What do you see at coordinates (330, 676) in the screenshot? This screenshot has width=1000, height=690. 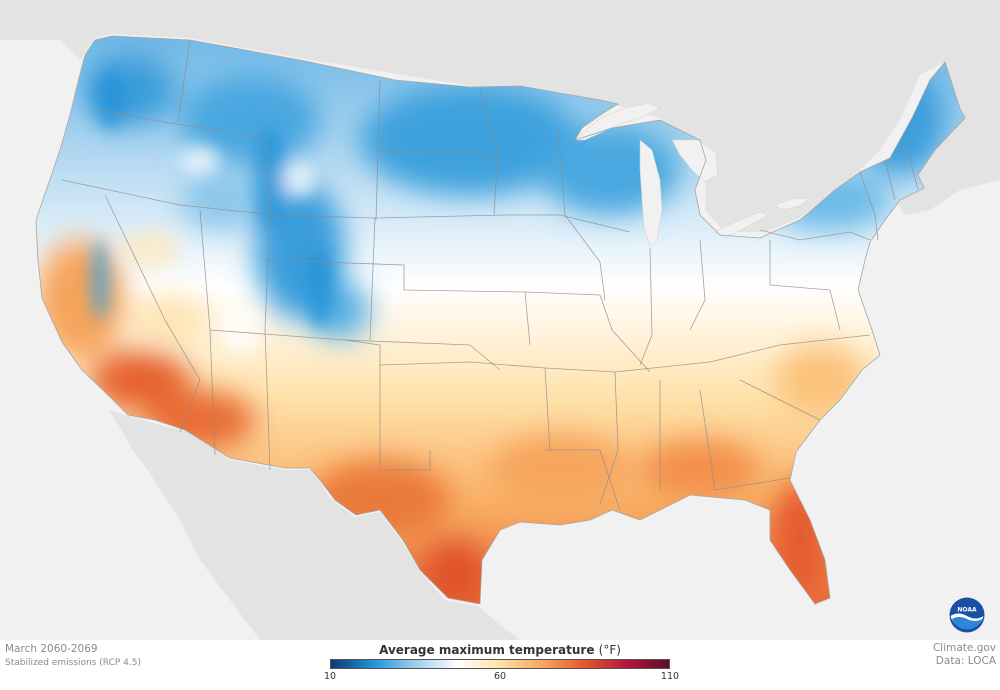 I see `legend-tick-min: 10` at bounding box center [330, 676].